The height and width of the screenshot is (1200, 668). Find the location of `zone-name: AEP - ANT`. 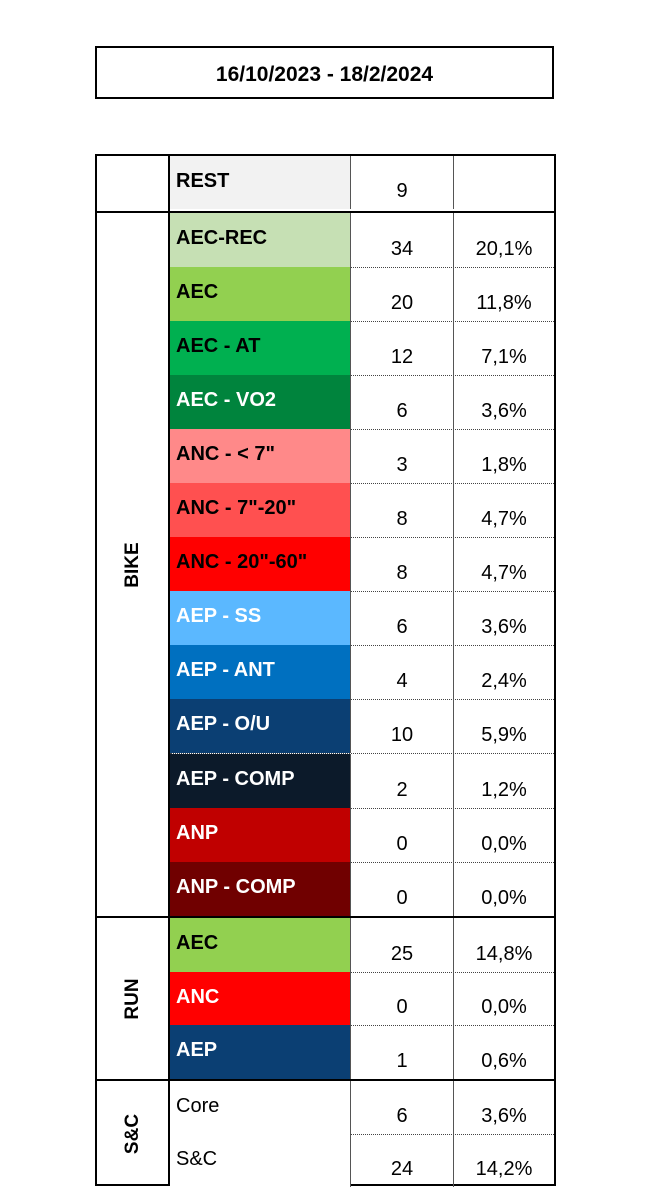

zone-name: AEP - ANT is located at coordinates (260, 672).